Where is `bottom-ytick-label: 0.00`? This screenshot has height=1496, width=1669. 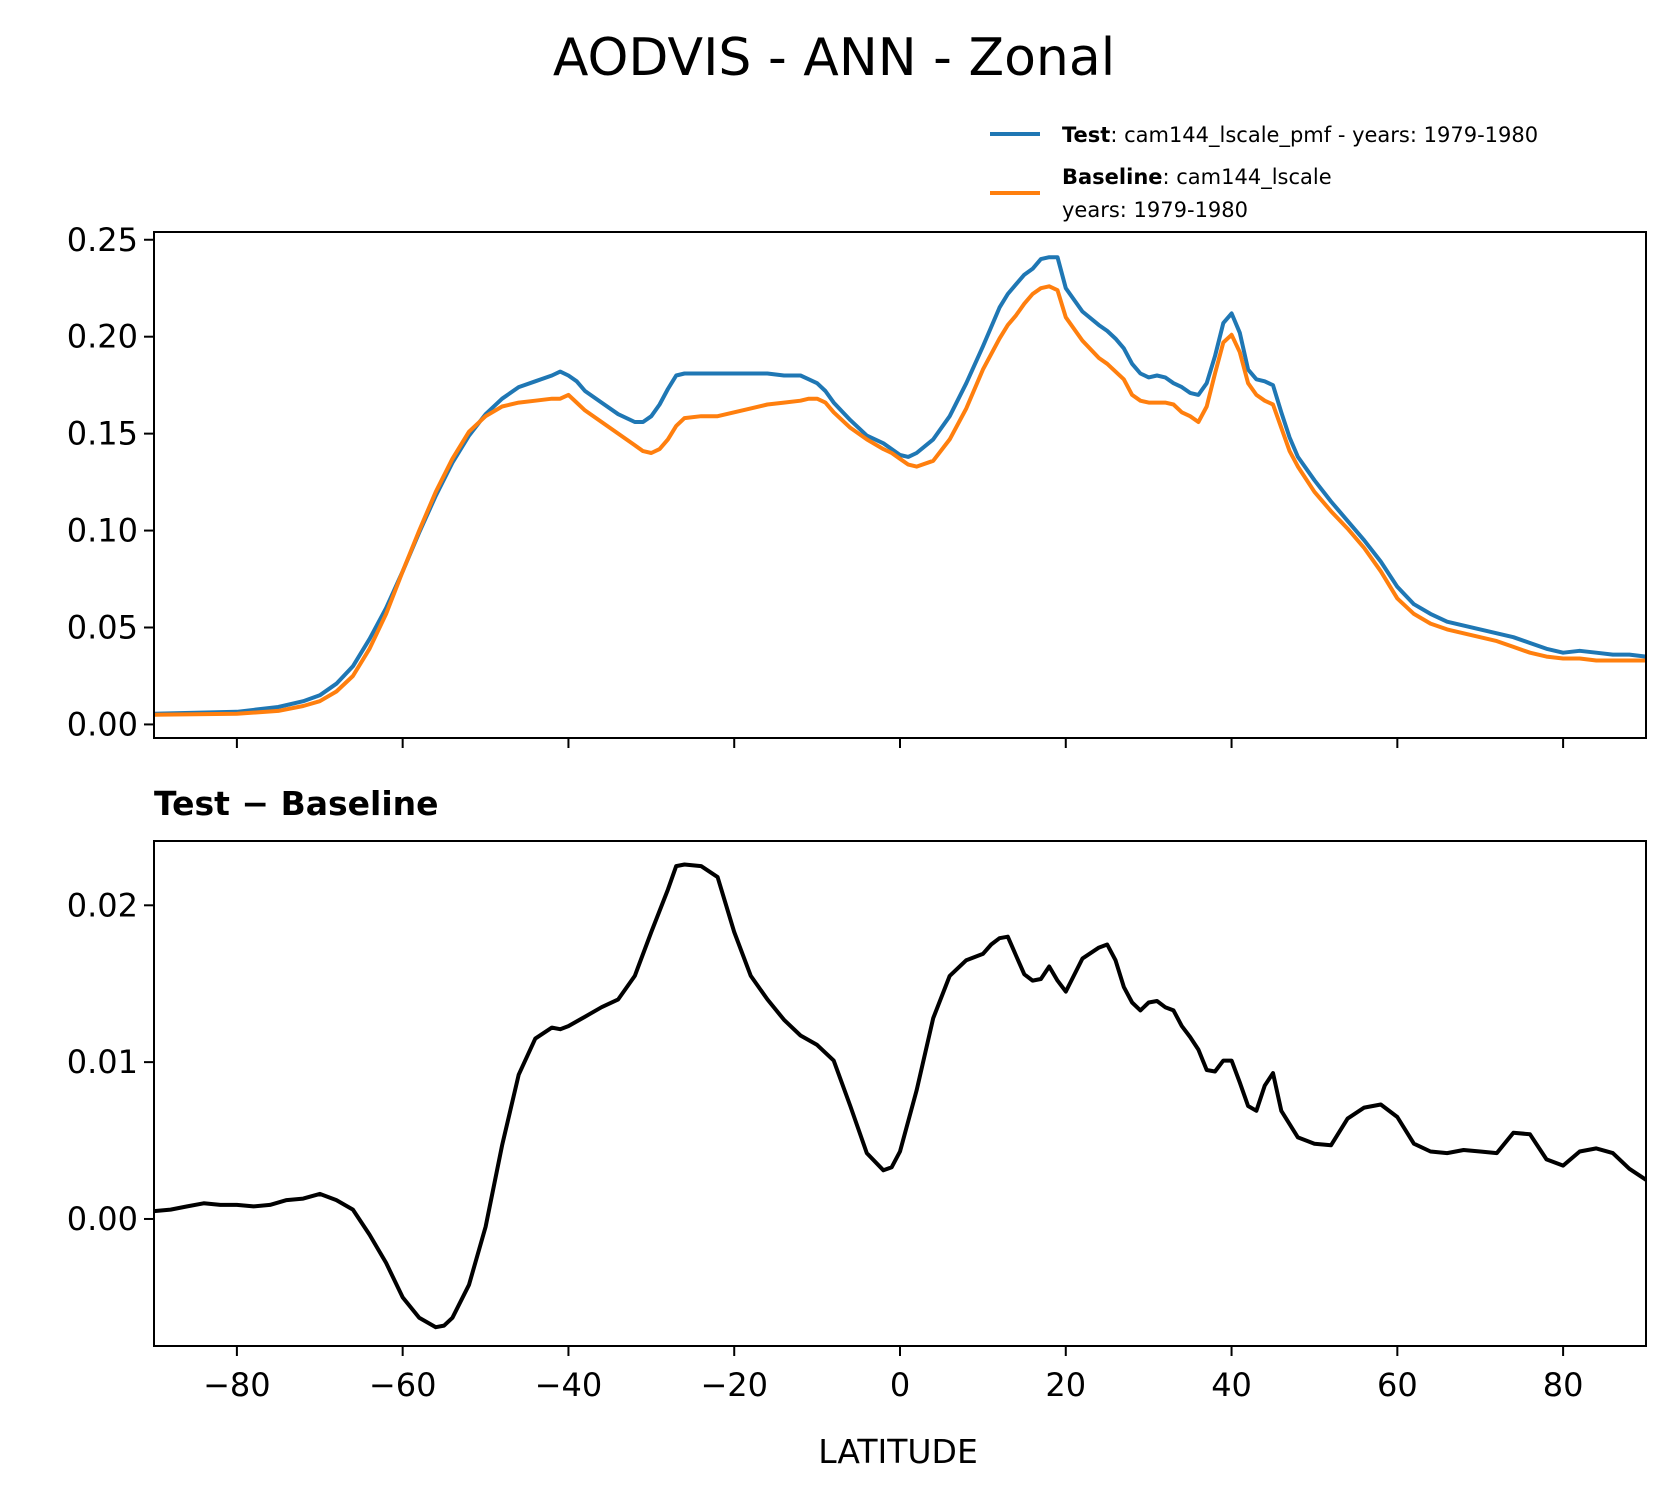 bottom-ytick-label: 0.00 is located at coordinates (102, 1219).